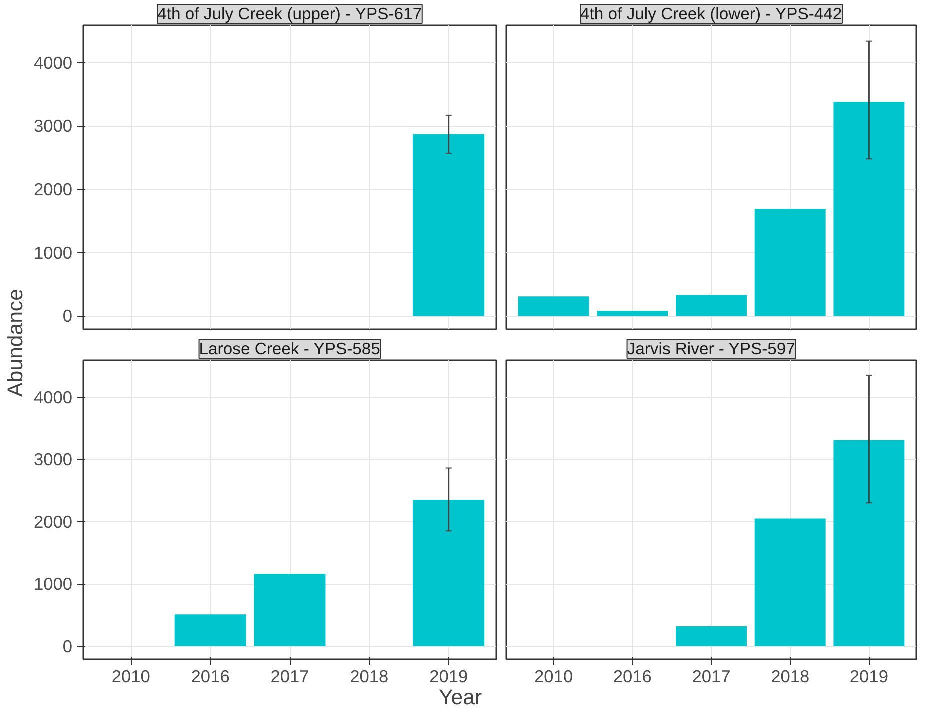  What do you see at coordinates (16, 343) in the screenshot?
I see `y-axis-title: Abundance` at bounding box center [16, 343].